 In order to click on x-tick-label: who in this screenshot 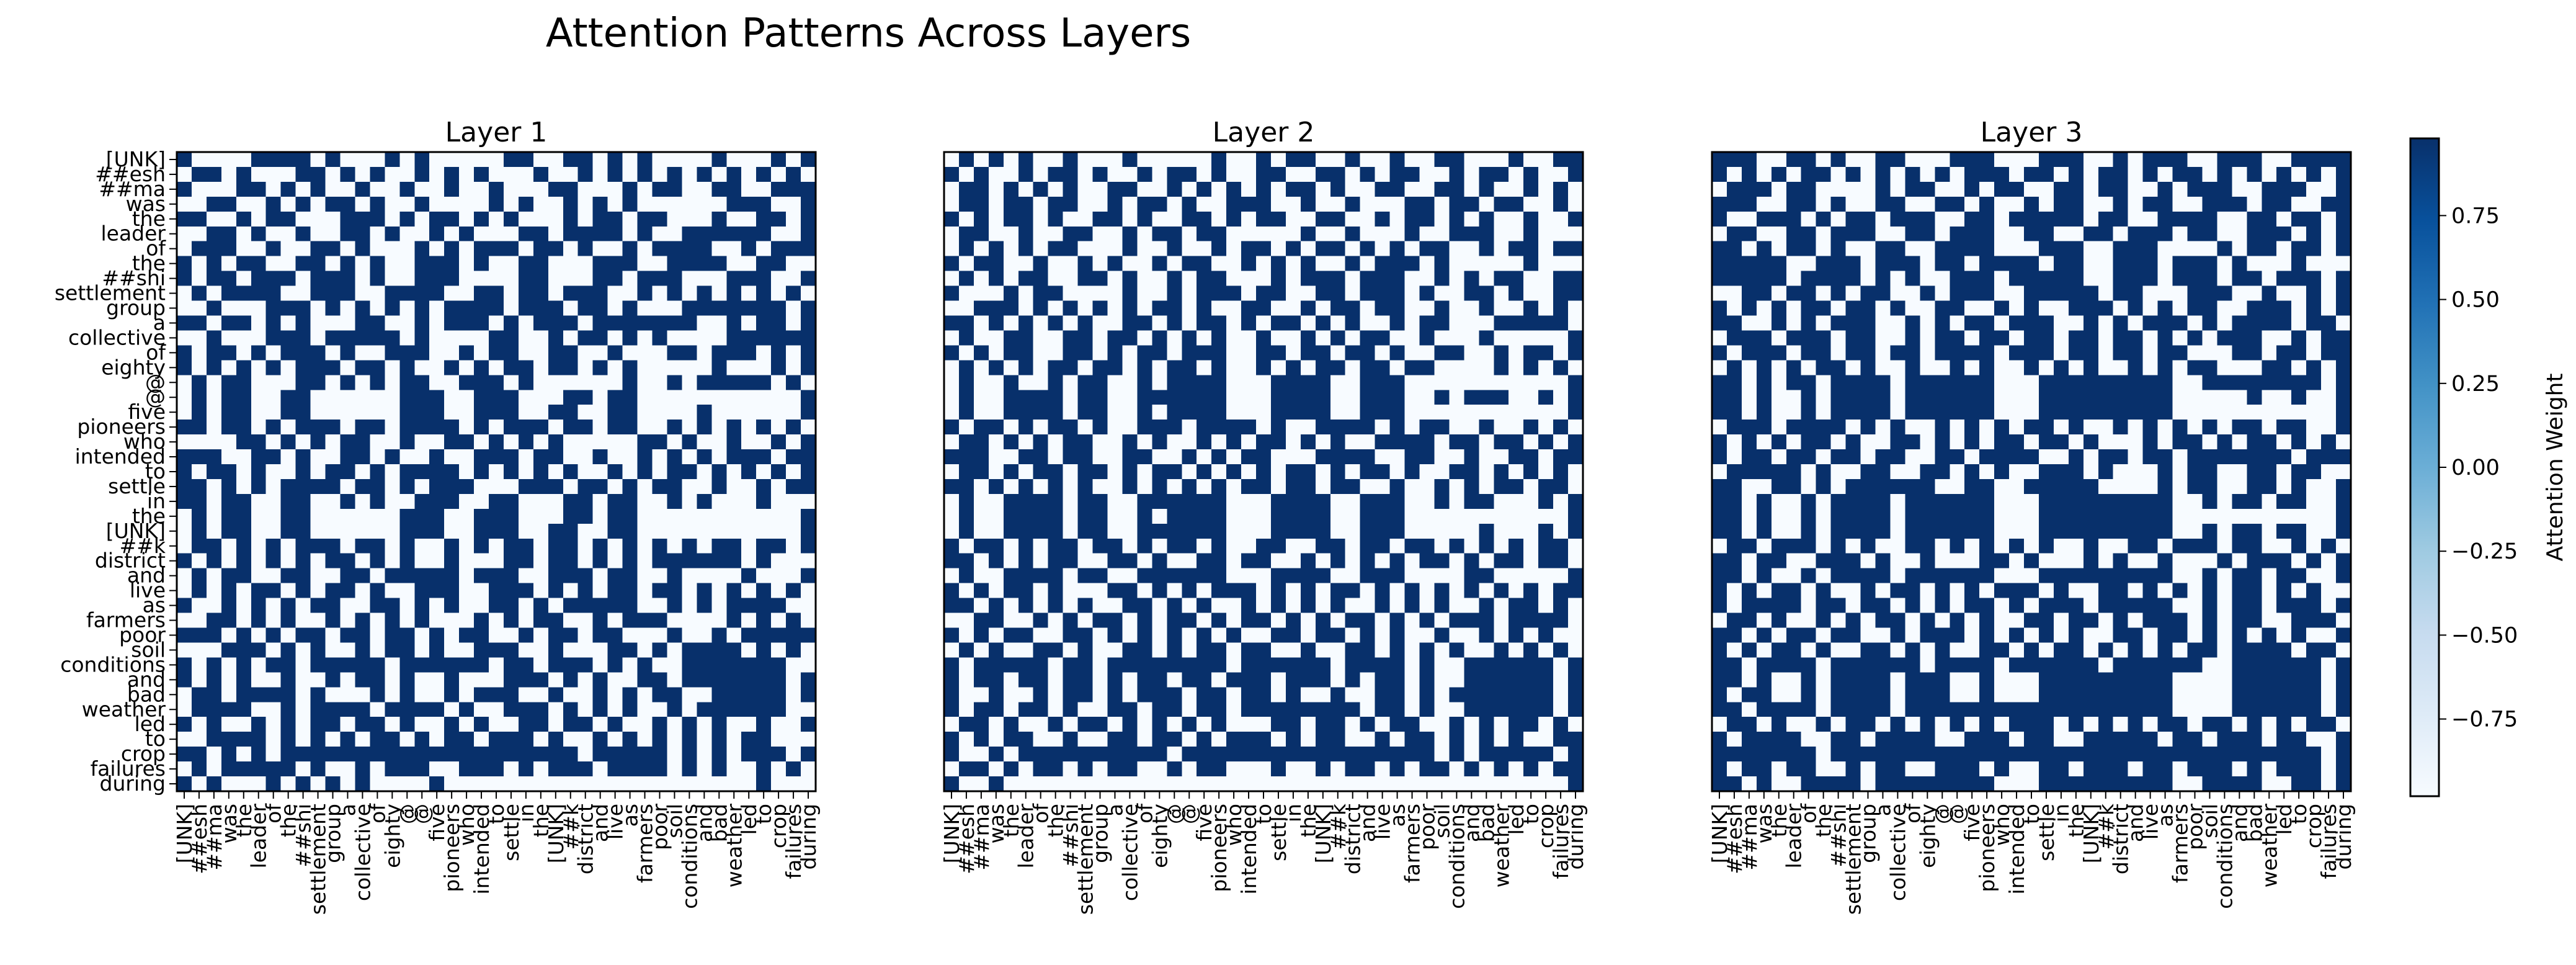, I will do `click(1234, 825)`.